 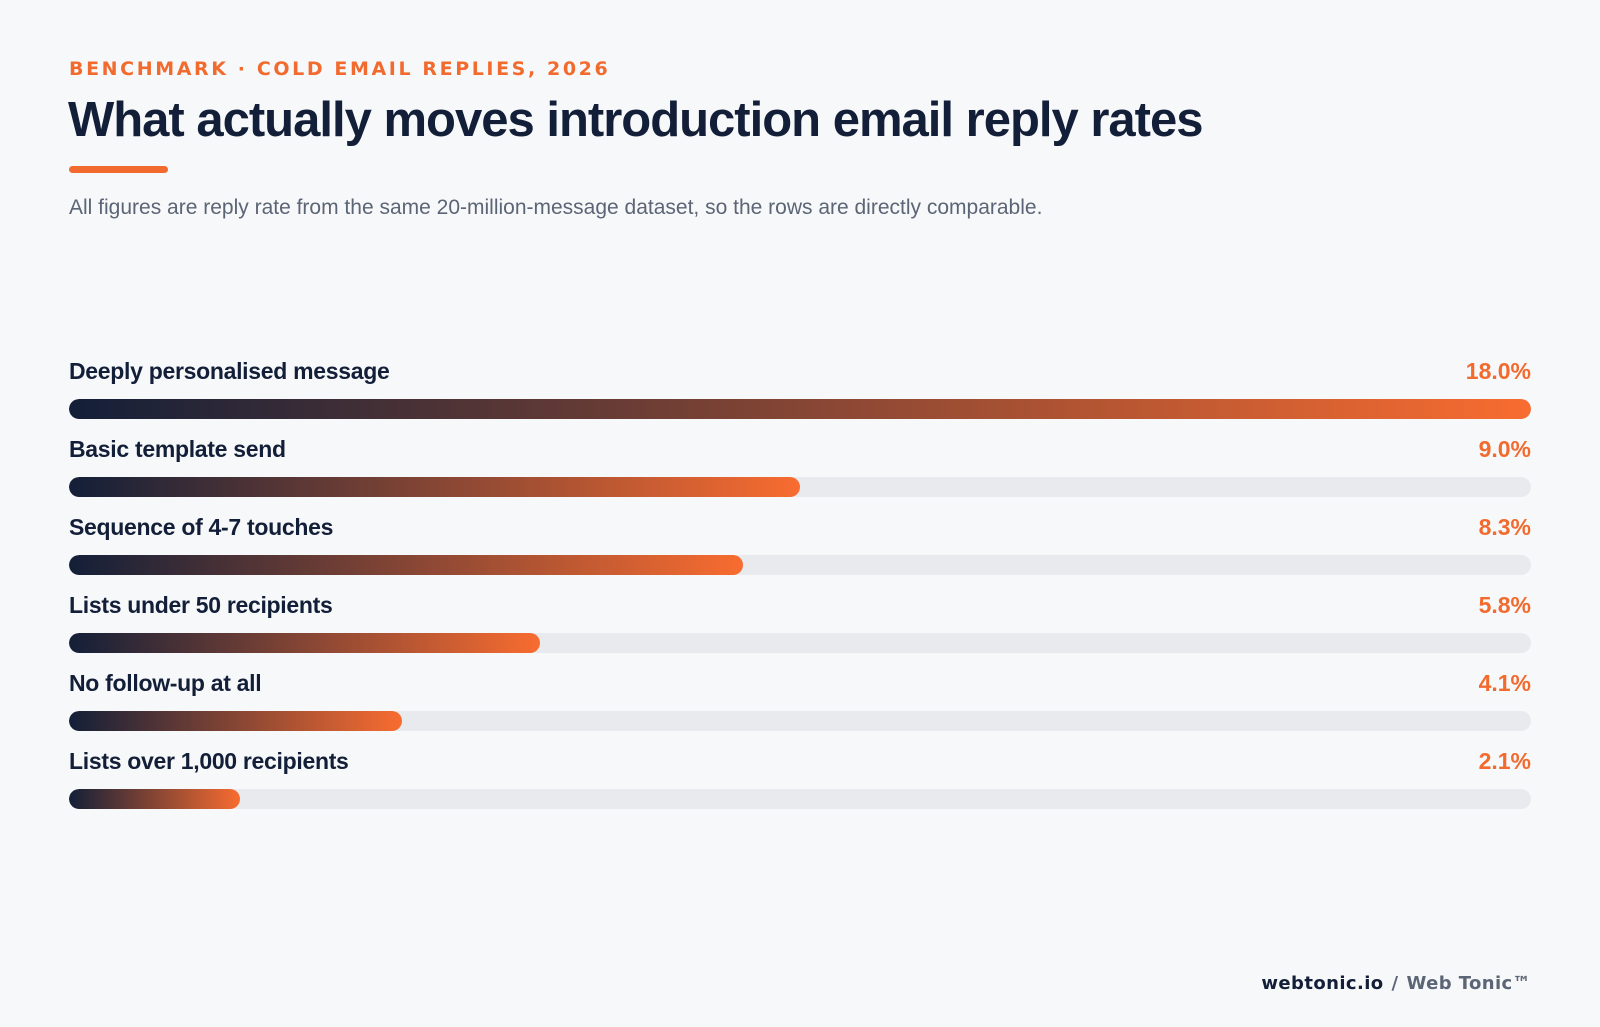 What do you see at coordinates (340, 69) in the screenshot?
I see `eyebrow-label: BENCHMARK · COLD EMAIL REPLIES, 2026` at bounding box center [340, 69].